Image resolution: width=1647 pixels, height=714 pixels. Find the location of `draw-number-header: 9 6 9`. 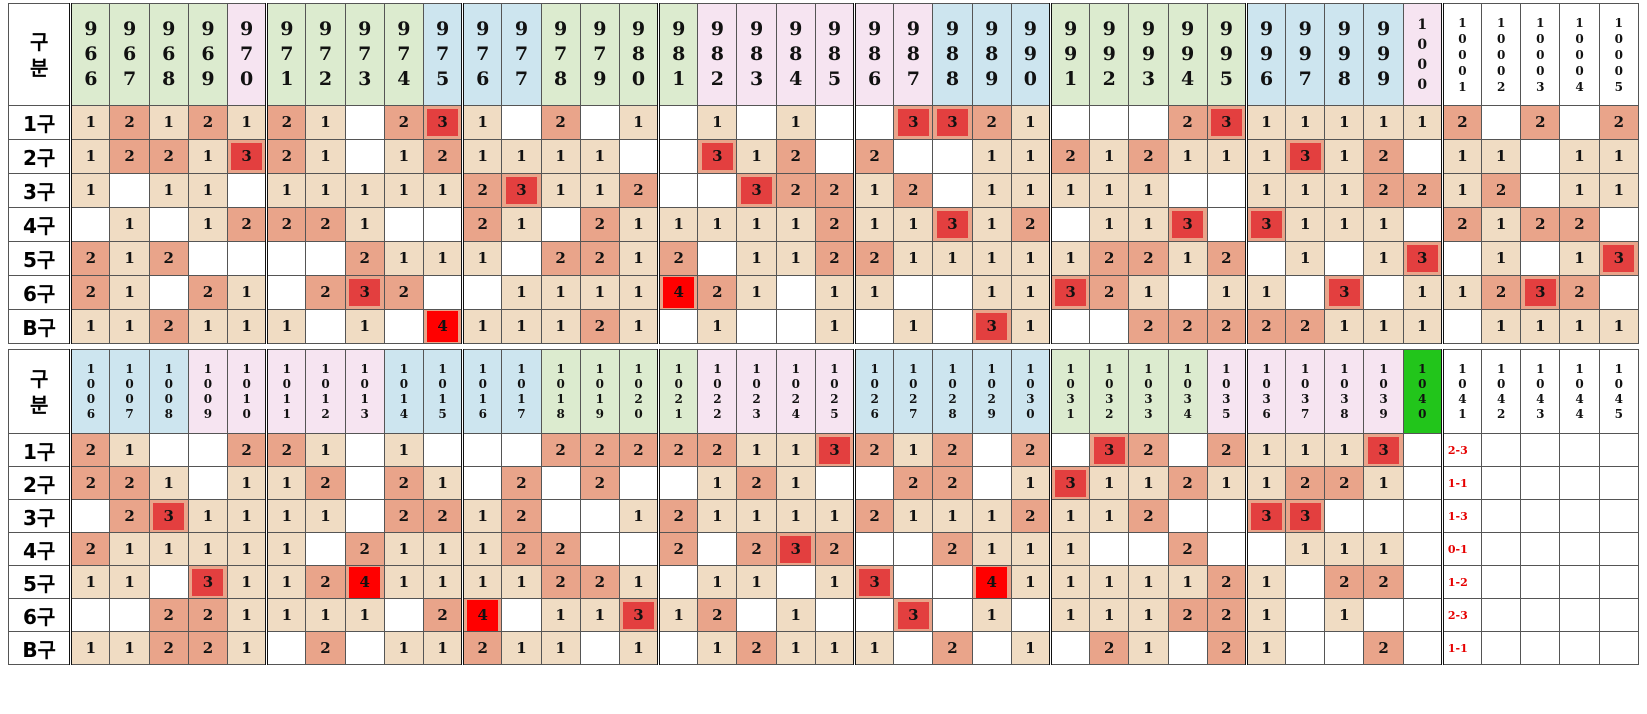

draw-number-header: 9 6 9 is located at coordinates (208, 54).